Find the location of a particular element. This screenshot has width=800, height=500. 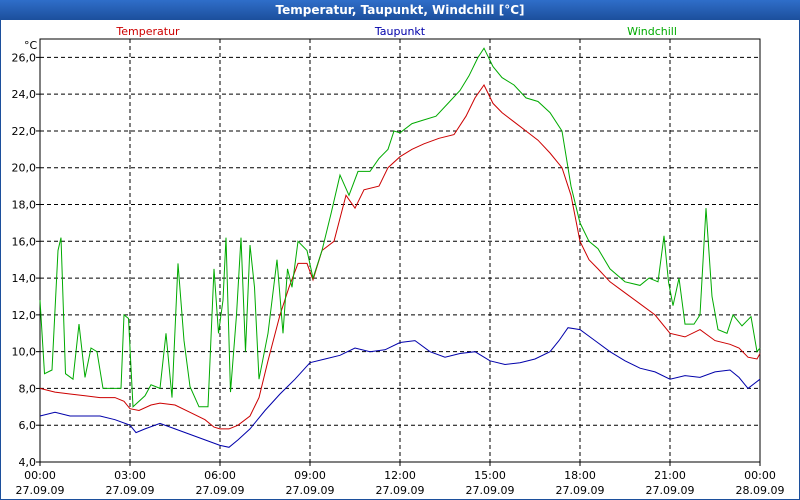

x-tick-time: 21:00 is located at coordinates (670, 475).